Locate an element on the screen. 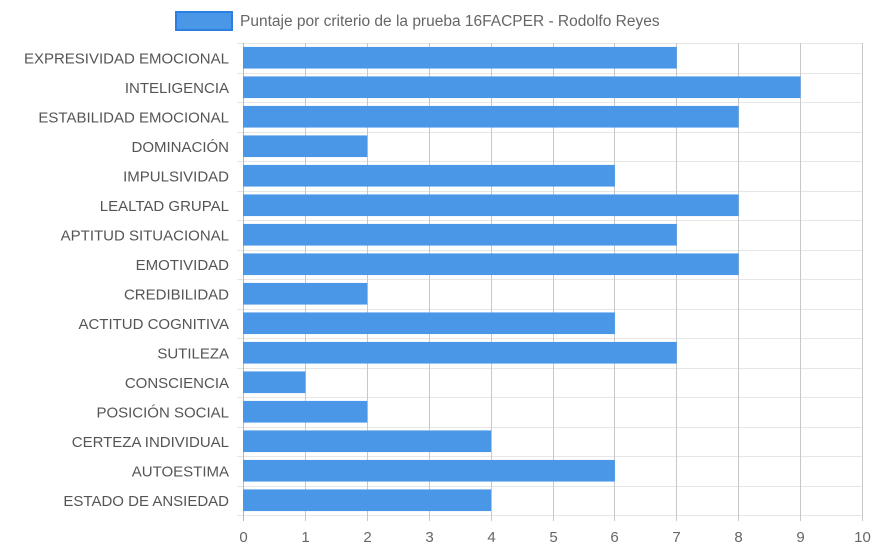  x-tick-label: 7 is located at coordinates (676, 537).